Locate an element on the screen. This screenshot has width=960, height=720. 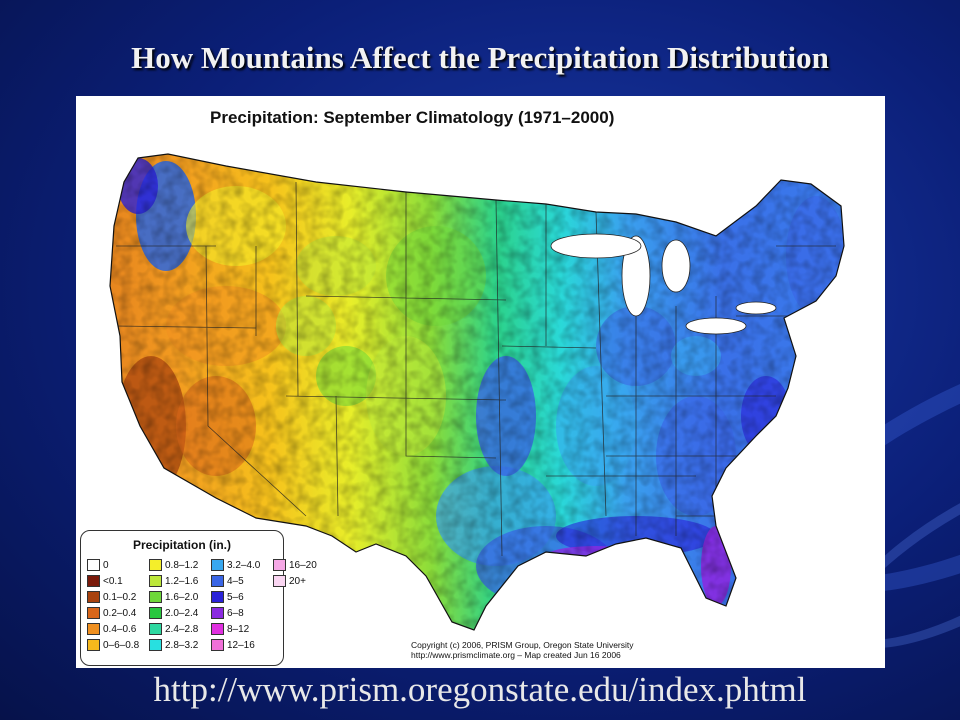
legend-label: 12–16 is located at coordinates (241, 645).